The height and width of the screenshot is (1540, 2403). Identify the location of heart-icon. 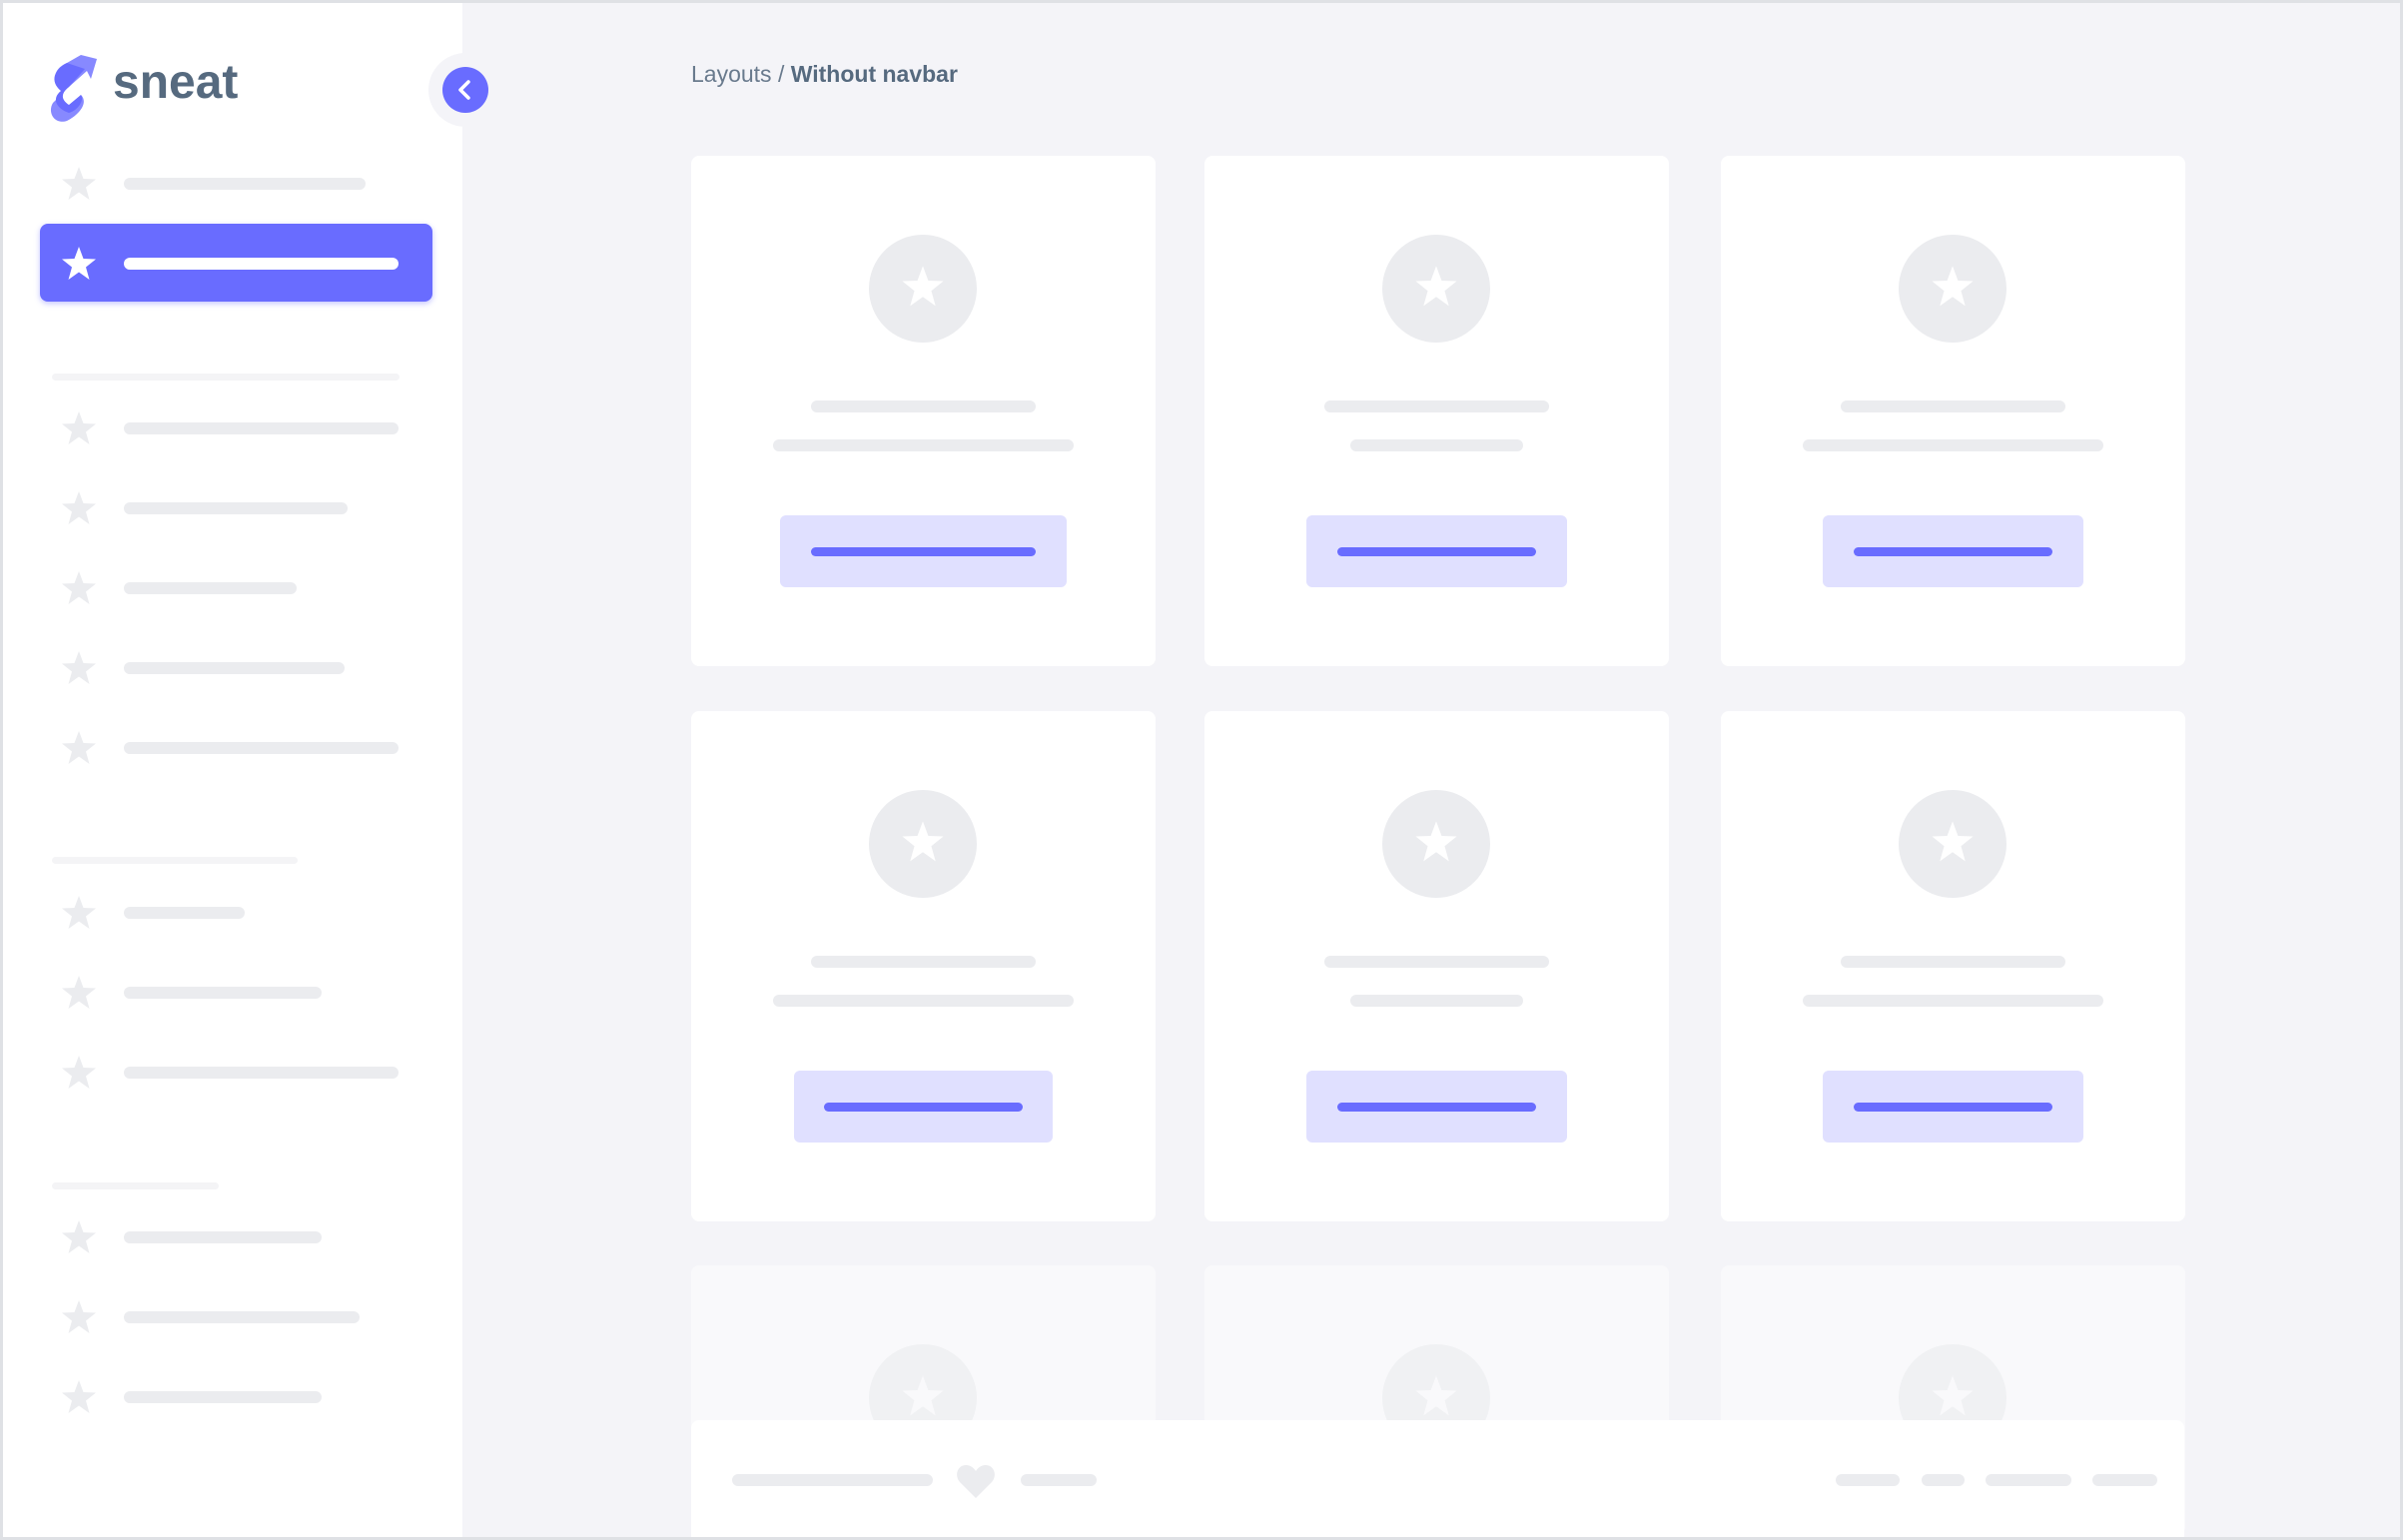
(976, 1482).